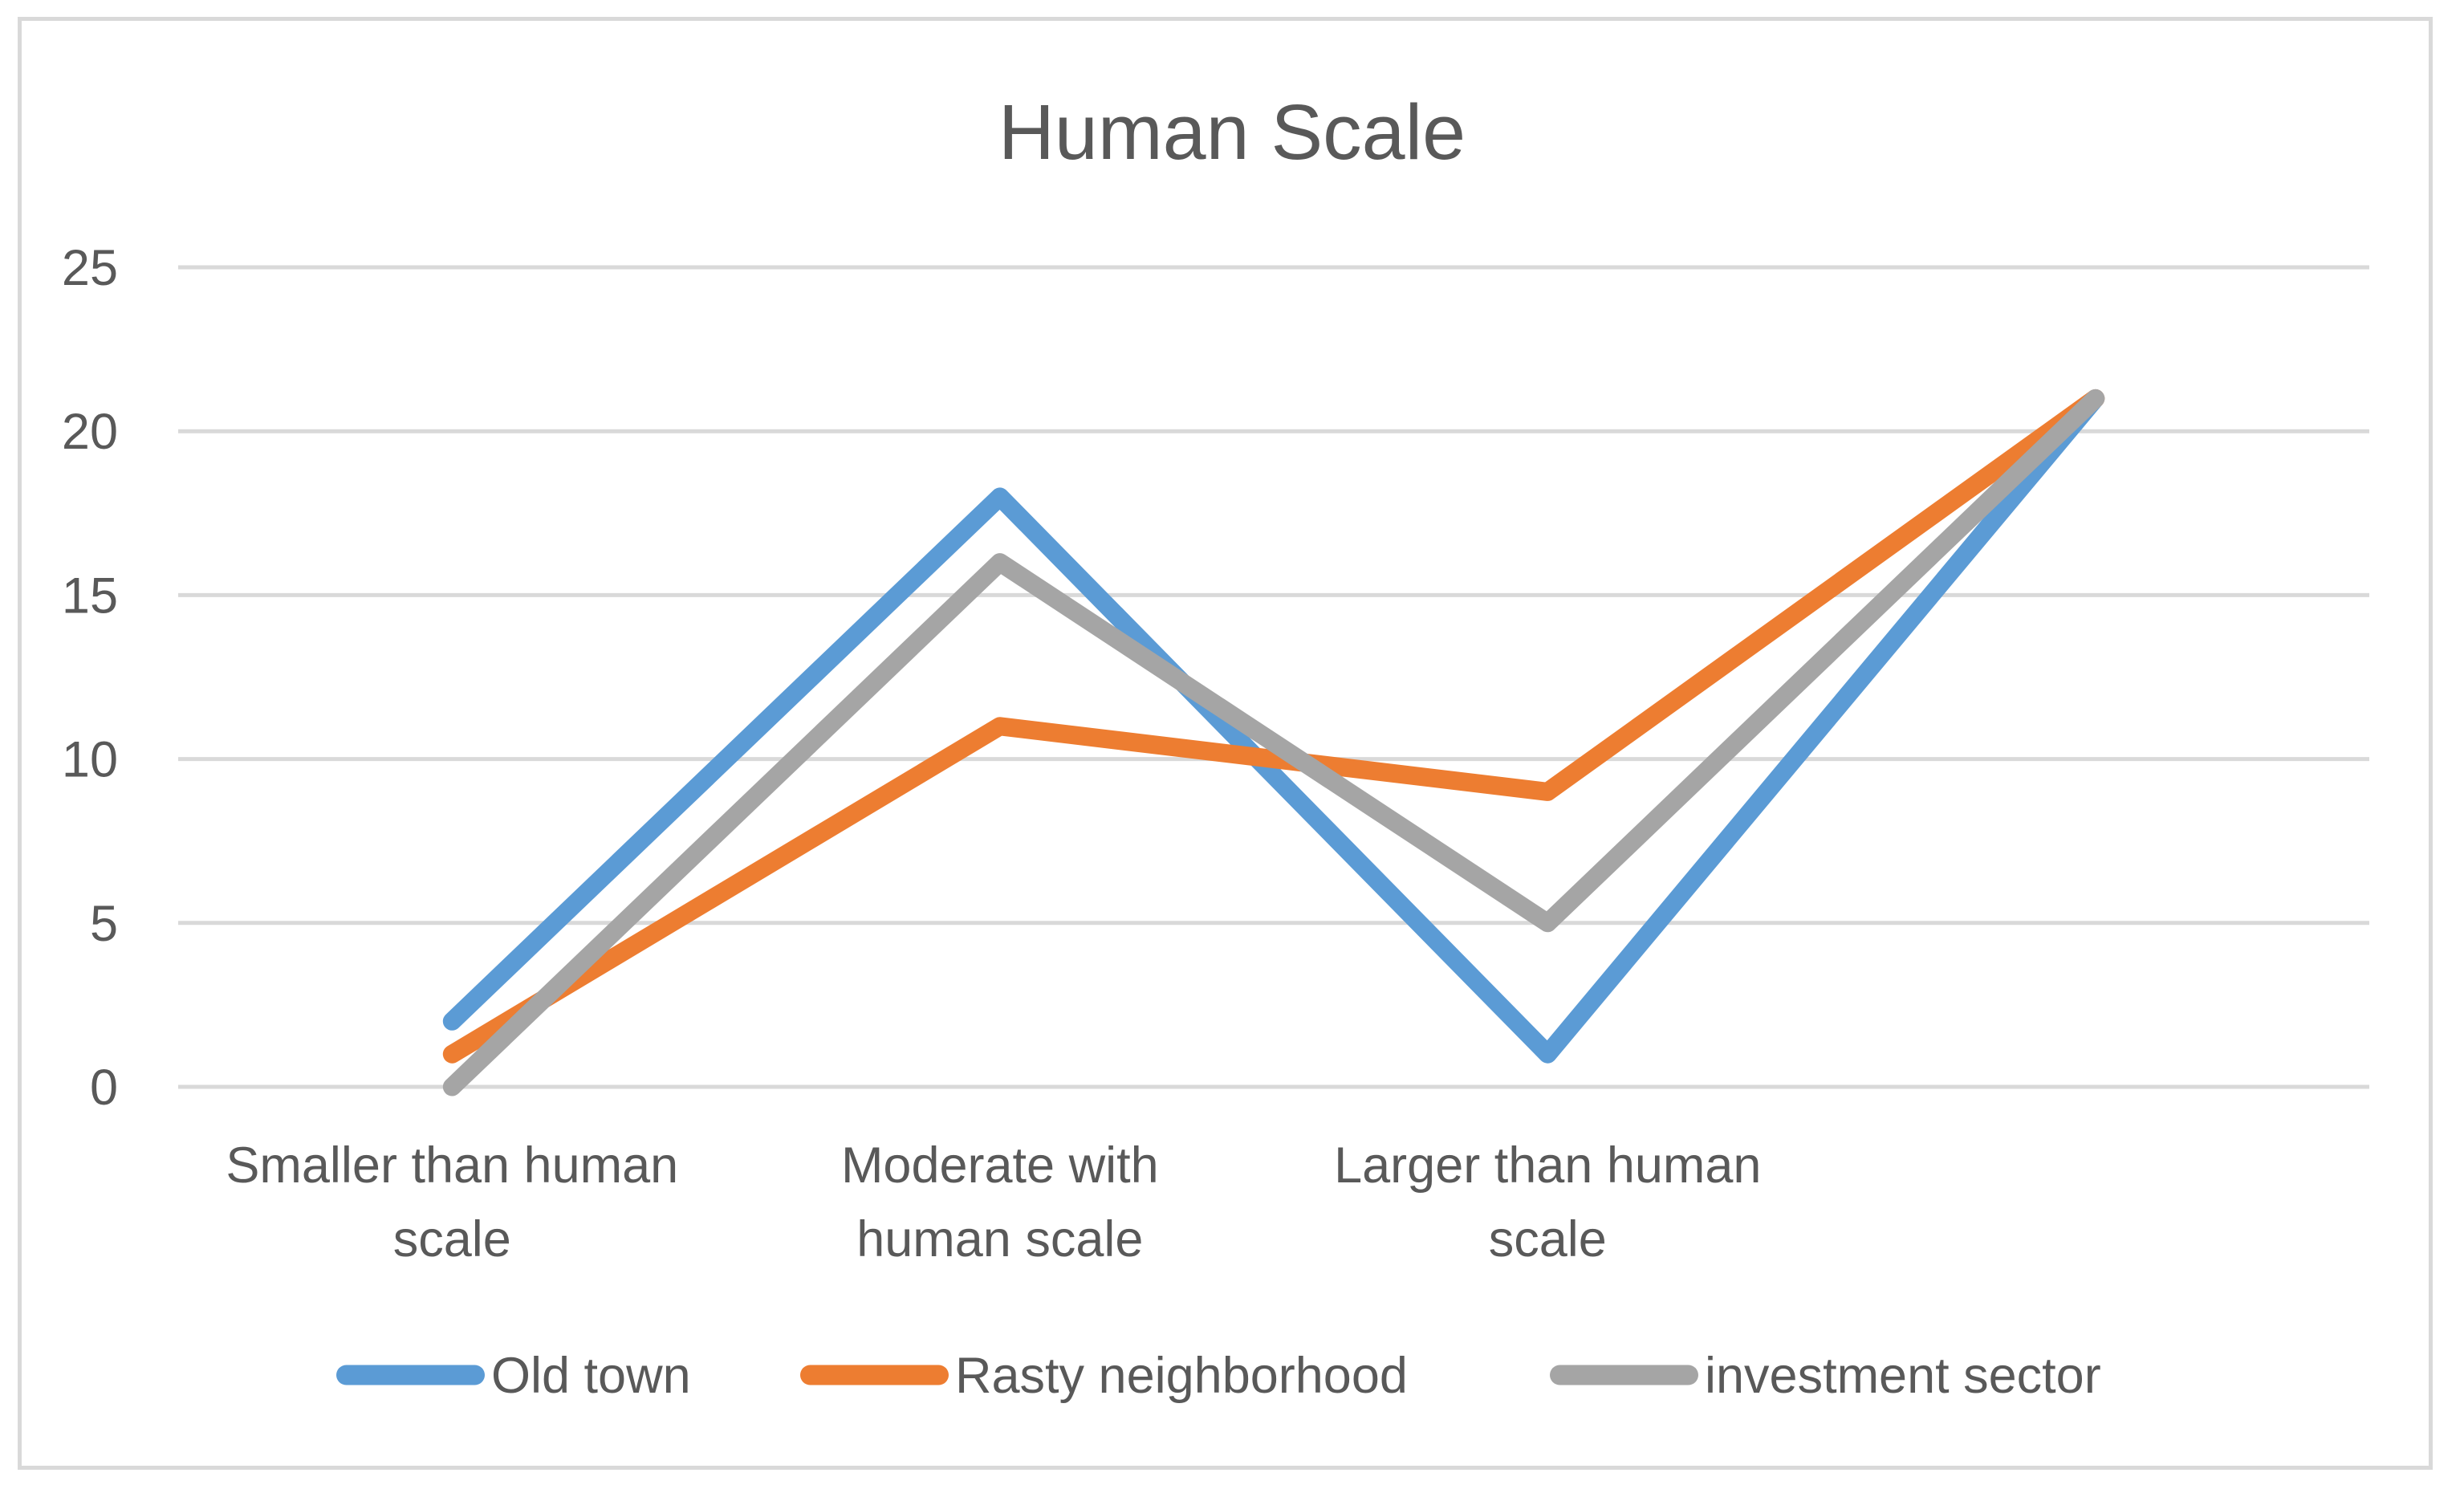 The height and width of the screenshot is (1489, 2464). What do you see at coordinates (90, 596) in the screenshot?
I see `y-tick-label: 15` at bounding box center [90, 596].